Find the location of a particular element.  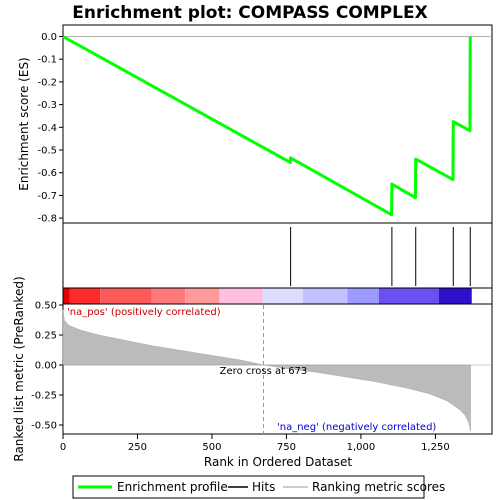

heat-bands is located at coordinates (267, 296).